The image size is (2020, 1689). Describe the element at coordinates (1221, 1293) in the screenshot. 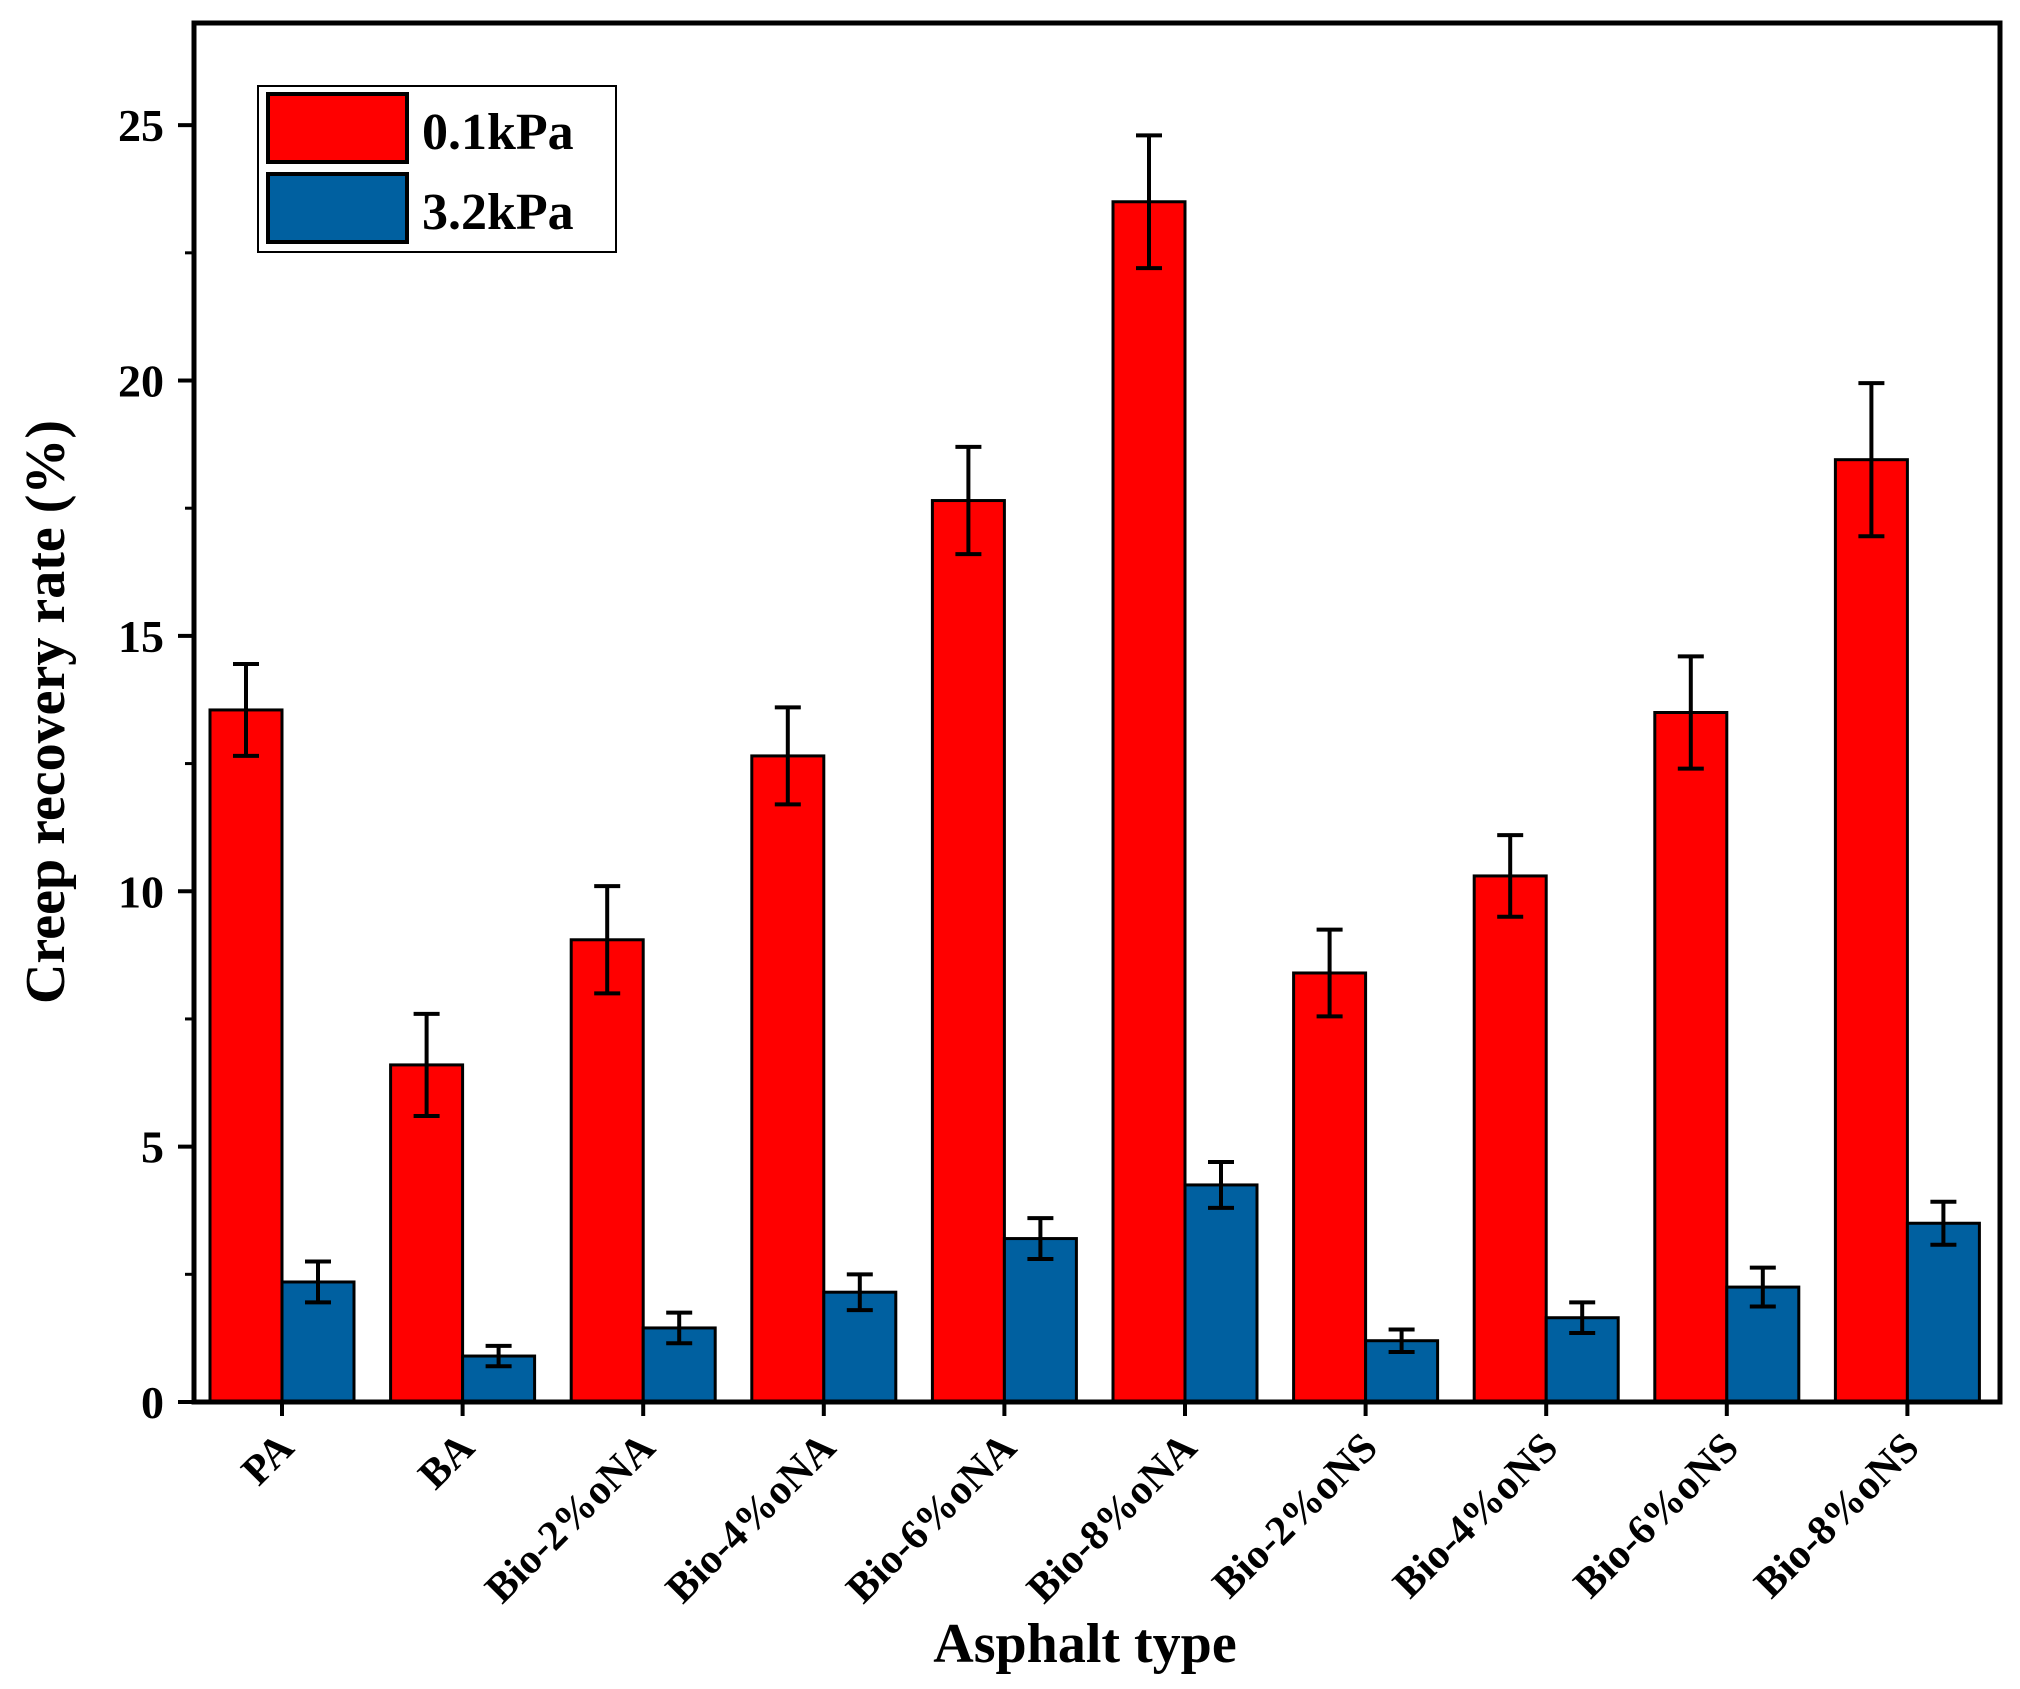

I see `bar-3-2kpa-bio-8-ona` at that location.